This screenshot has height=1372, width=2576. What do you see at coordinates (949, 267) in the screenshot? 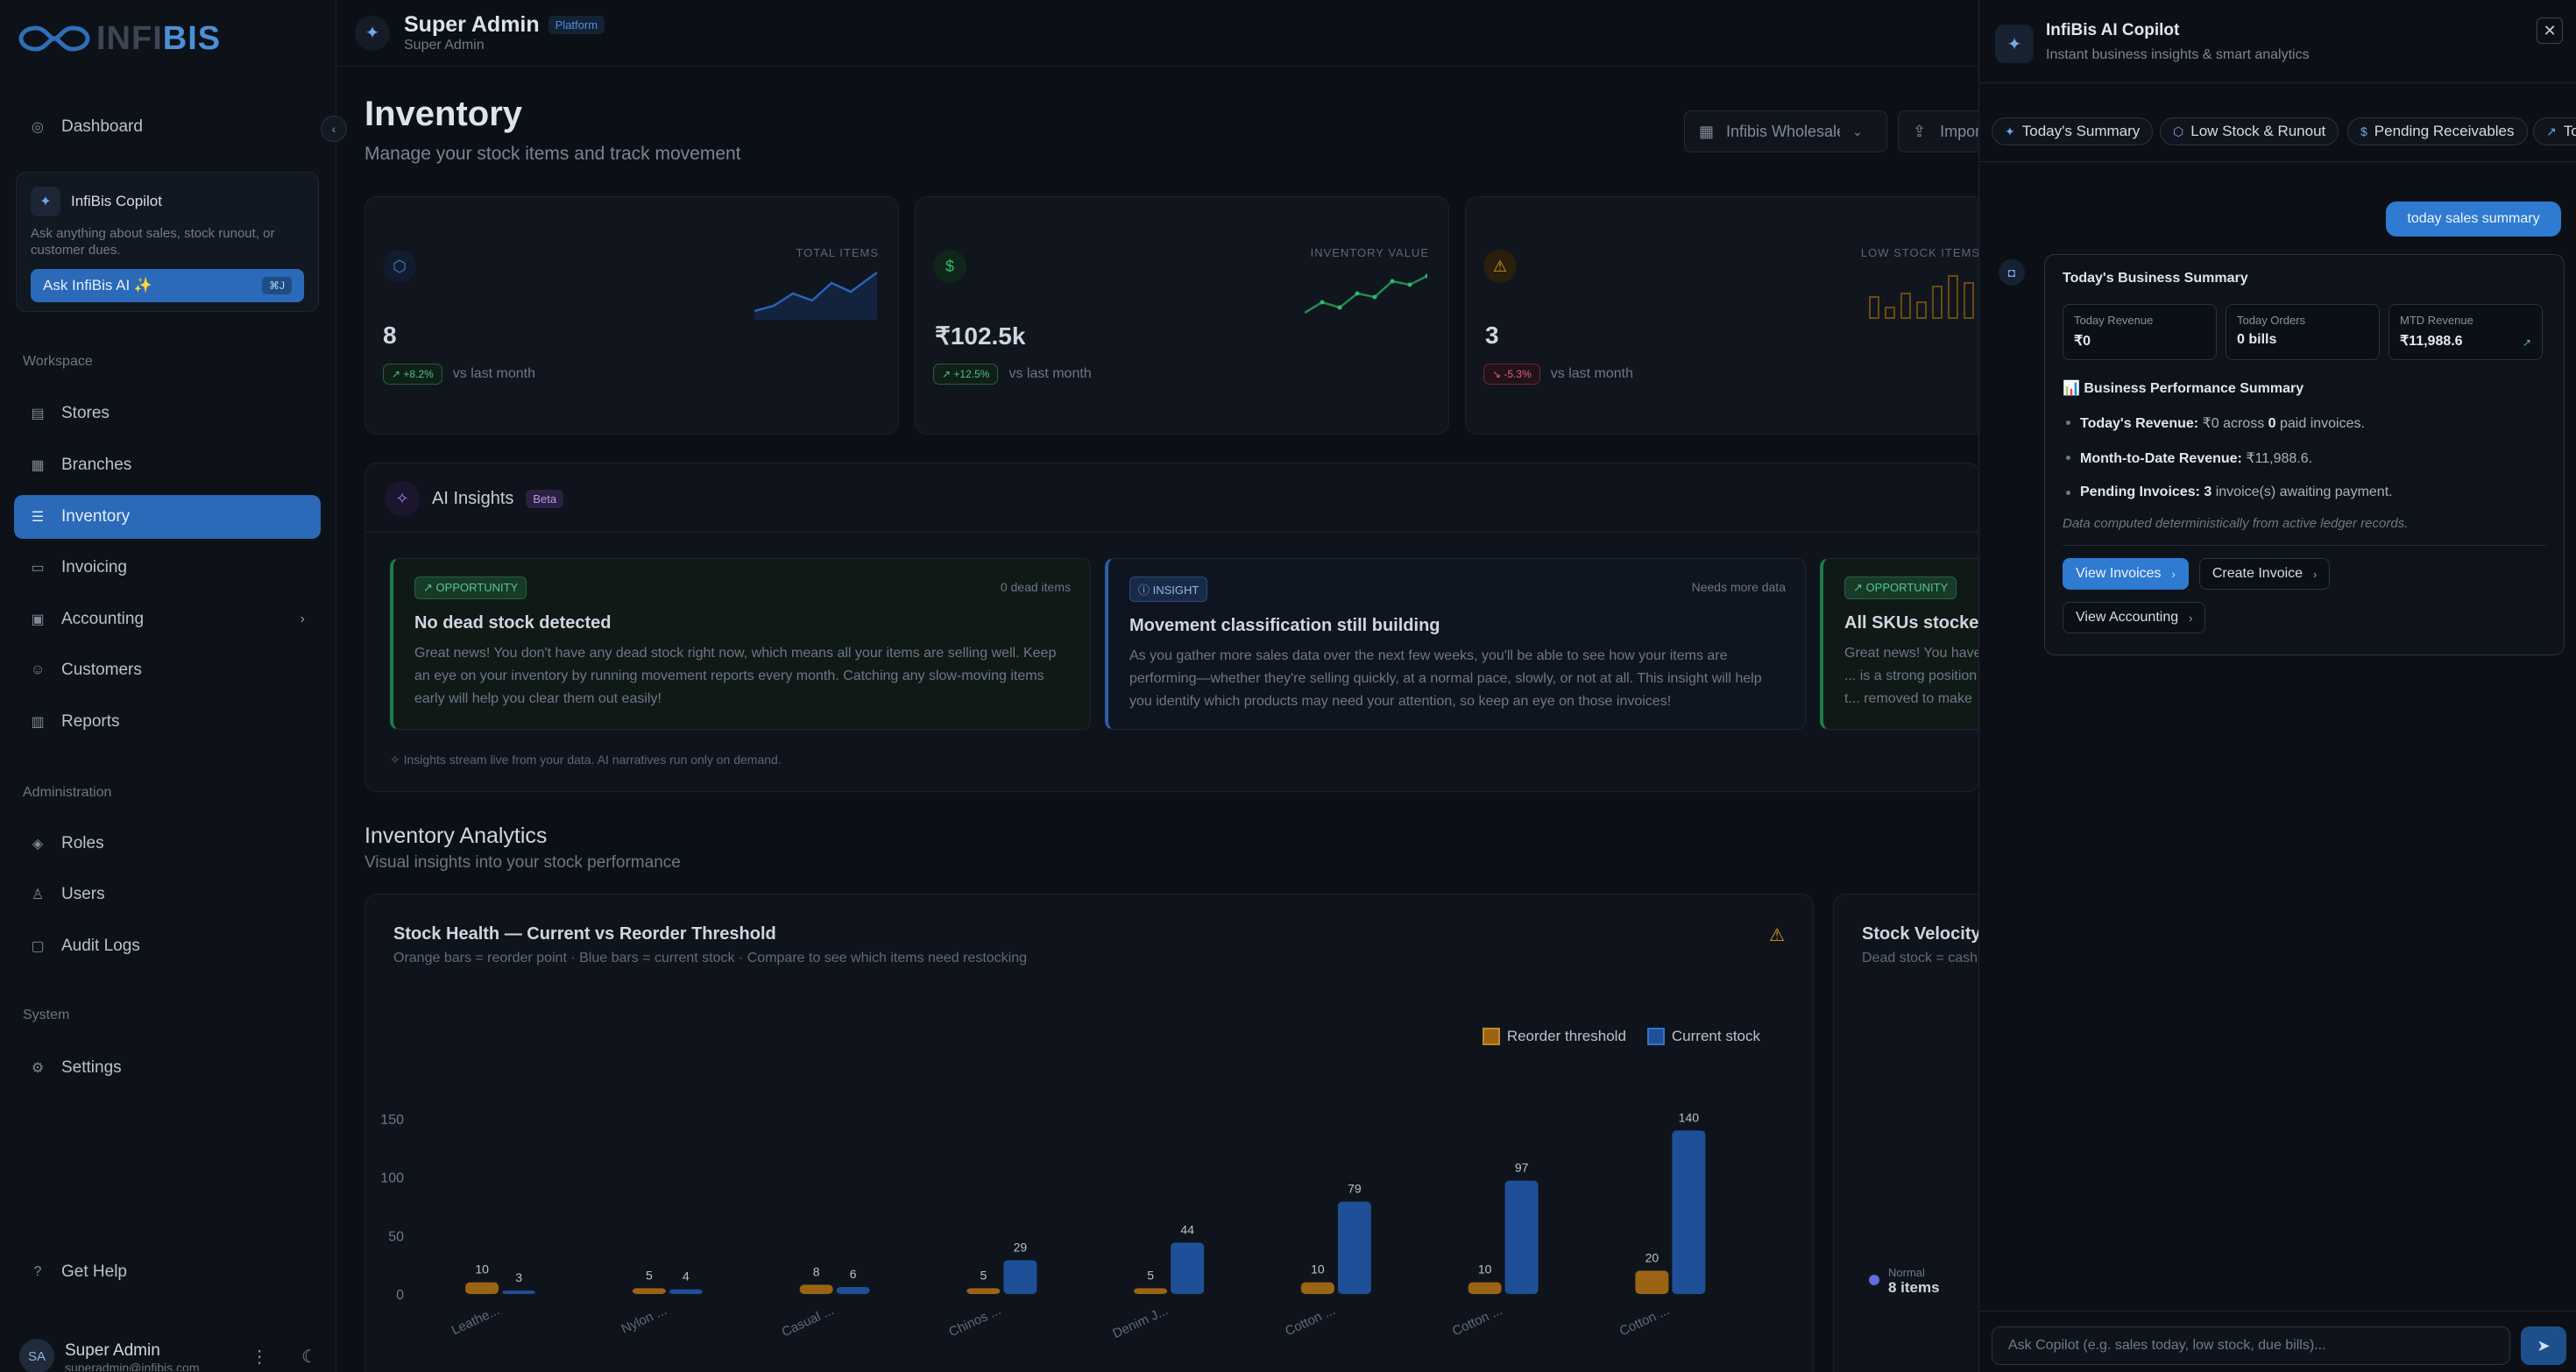
I see `dollar-icon: $` at bounding box center [949, 267].